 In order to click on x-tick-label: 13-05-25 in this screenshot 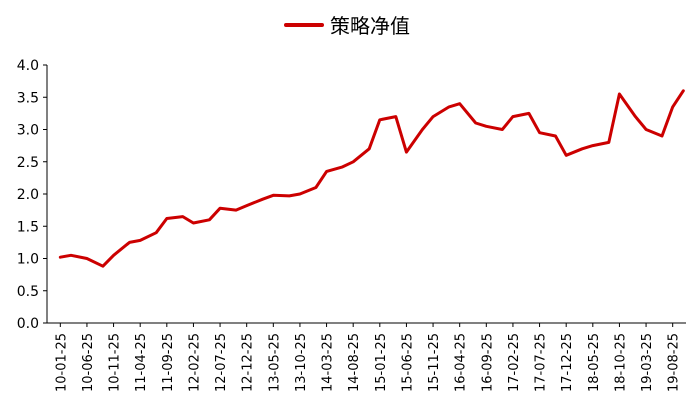, I will do `click(274, 362)`.